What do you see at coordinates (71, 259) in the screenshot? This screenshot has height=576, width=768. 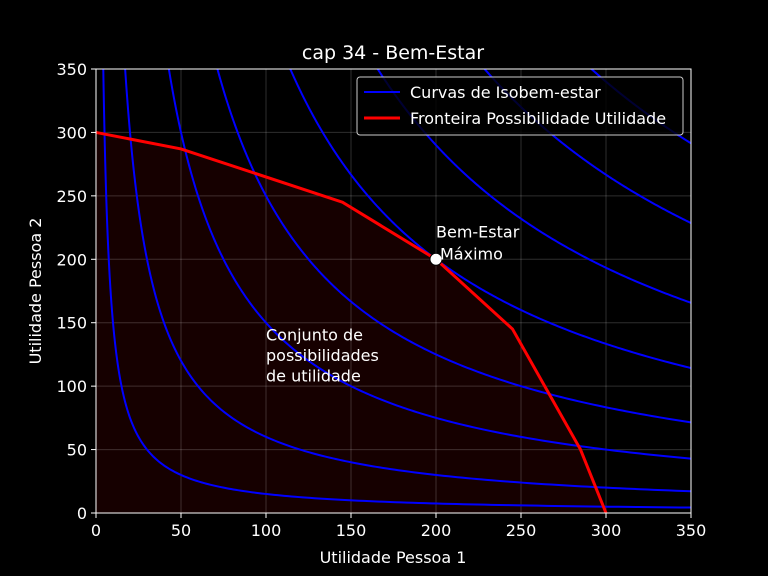 I see `y-tick-label: 200` at bounding box center [71, 259].